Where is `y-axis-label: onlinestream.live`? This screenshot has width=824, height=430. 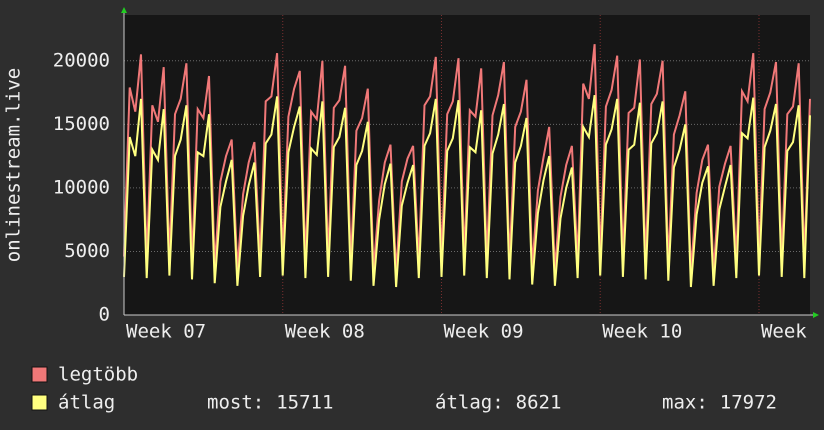 y-axis-label: onlinestream.live is located at coordinates (14, 165).